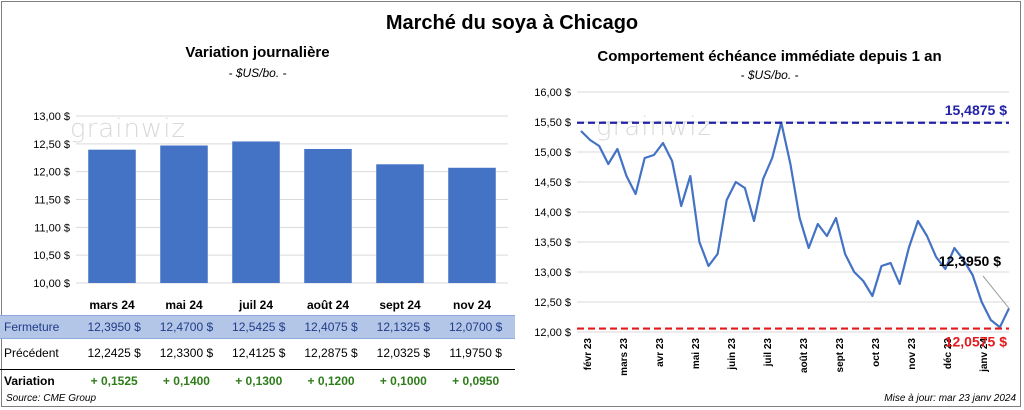 The height and width of the screenshot is (410, 1024). Describe the element at coordinates (331, 381) in the screenshot. I see `cell-variation: + 0,1200` at that location.